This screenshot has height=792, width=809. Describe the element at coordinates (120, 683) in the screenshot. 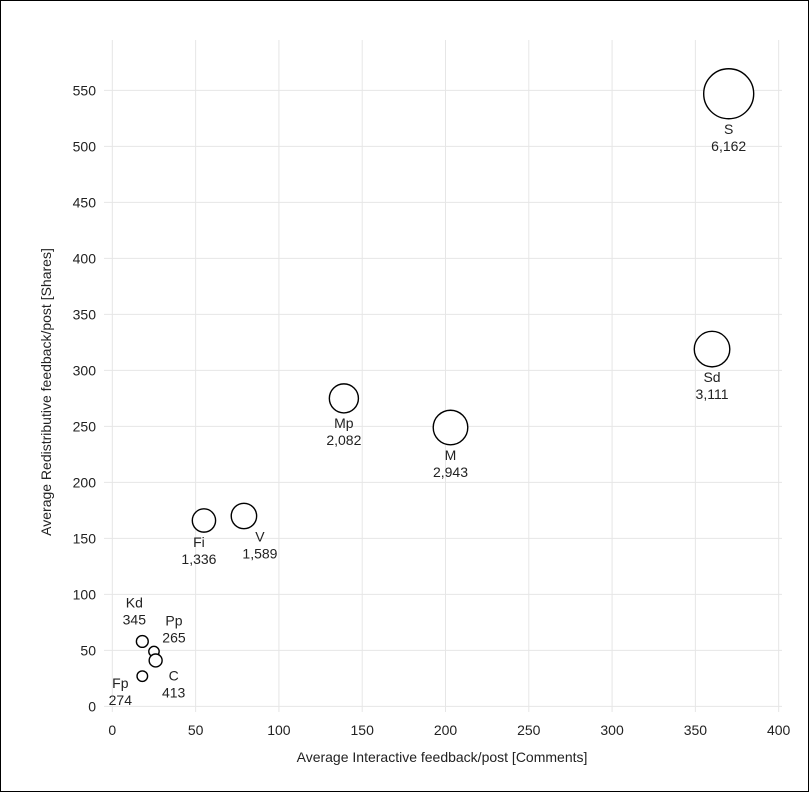

I see `point-label: Fp` at that location.